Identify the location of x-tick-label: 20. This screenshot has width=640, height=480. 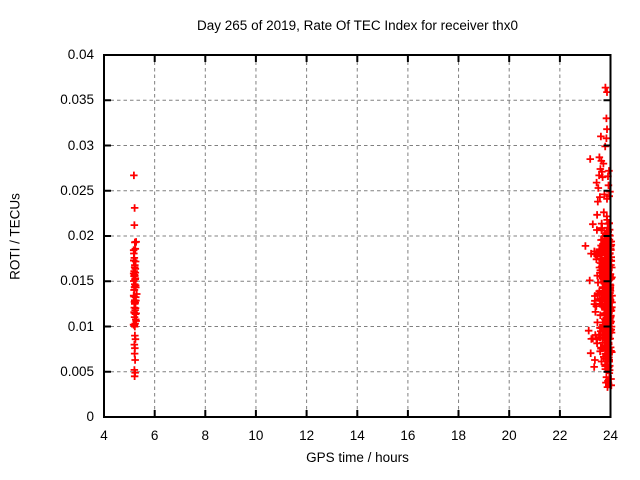
(509, 435).